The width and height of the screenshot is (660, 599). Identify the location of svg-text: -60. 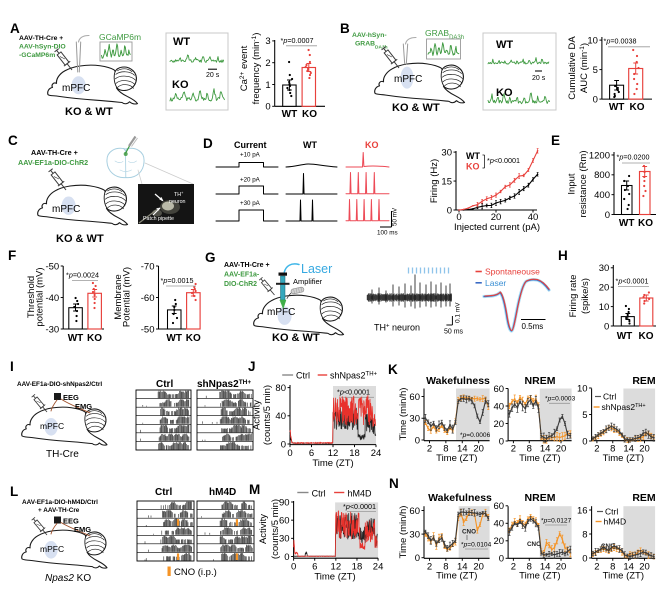
(148, 298).